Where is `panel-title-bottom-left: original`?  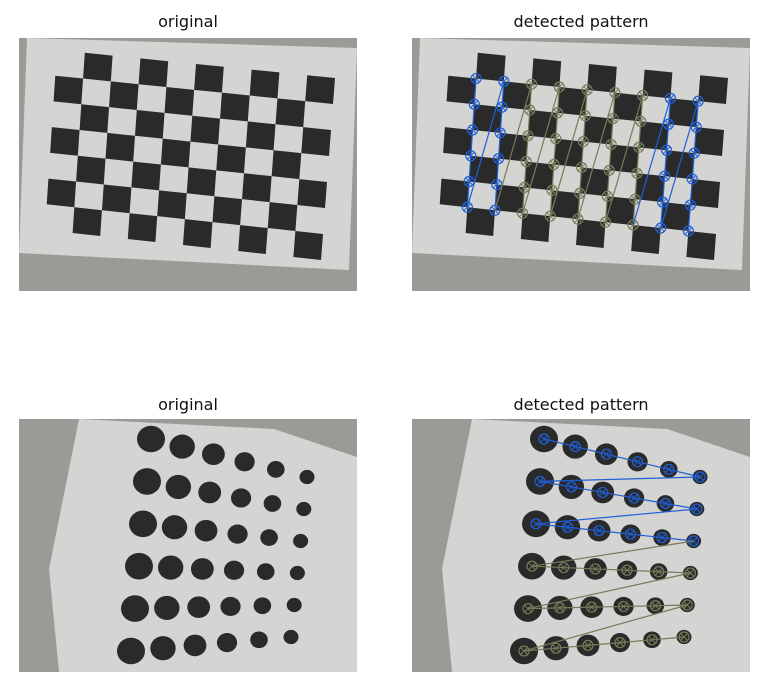
panel-title-bottom-left: original is located at coordinates (188, 404).